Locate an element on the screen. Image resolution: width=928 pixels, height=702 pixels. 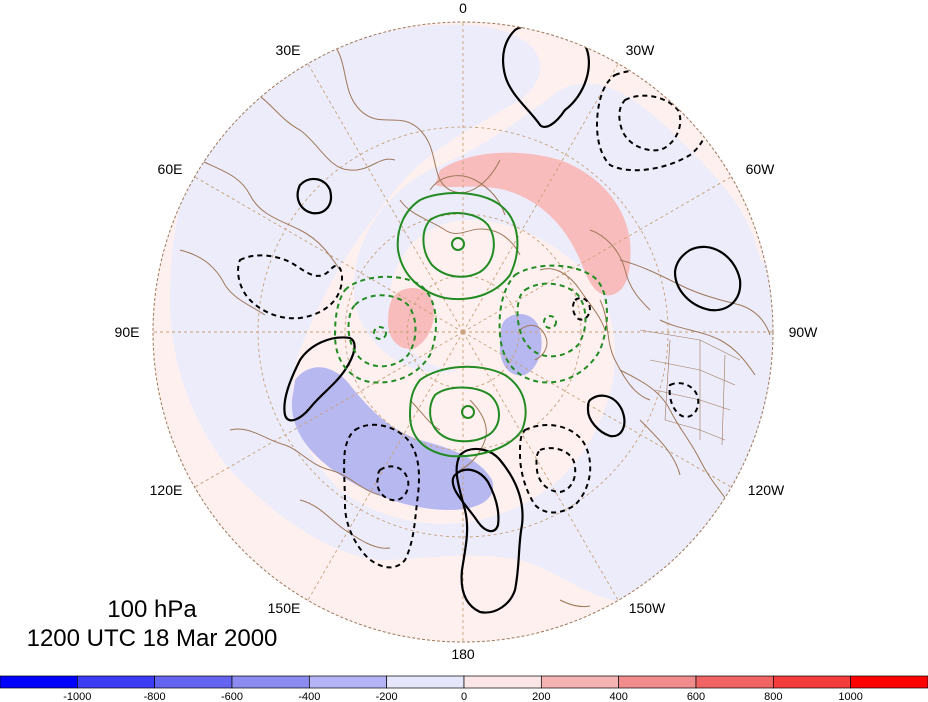
colorbar-tick-label: 200 is located at coordinates (541, 696).